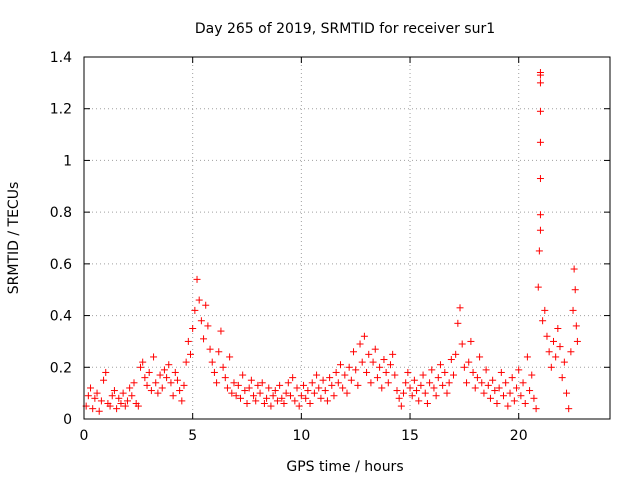 Image resolution: width=640 pixels, height=480 pixels. What do you see at coordinates (61, 110) in the screenshot?
I see `y-tick-label: 1.2` at bounding box center [61, 110].